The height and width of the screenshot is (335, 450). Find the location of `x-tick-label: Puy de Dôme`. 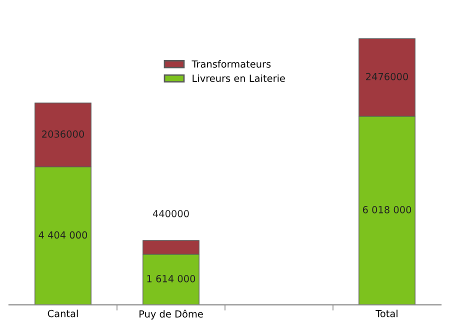

x-tick-label: Puy de Dôme is located at coordinates (171, 315).